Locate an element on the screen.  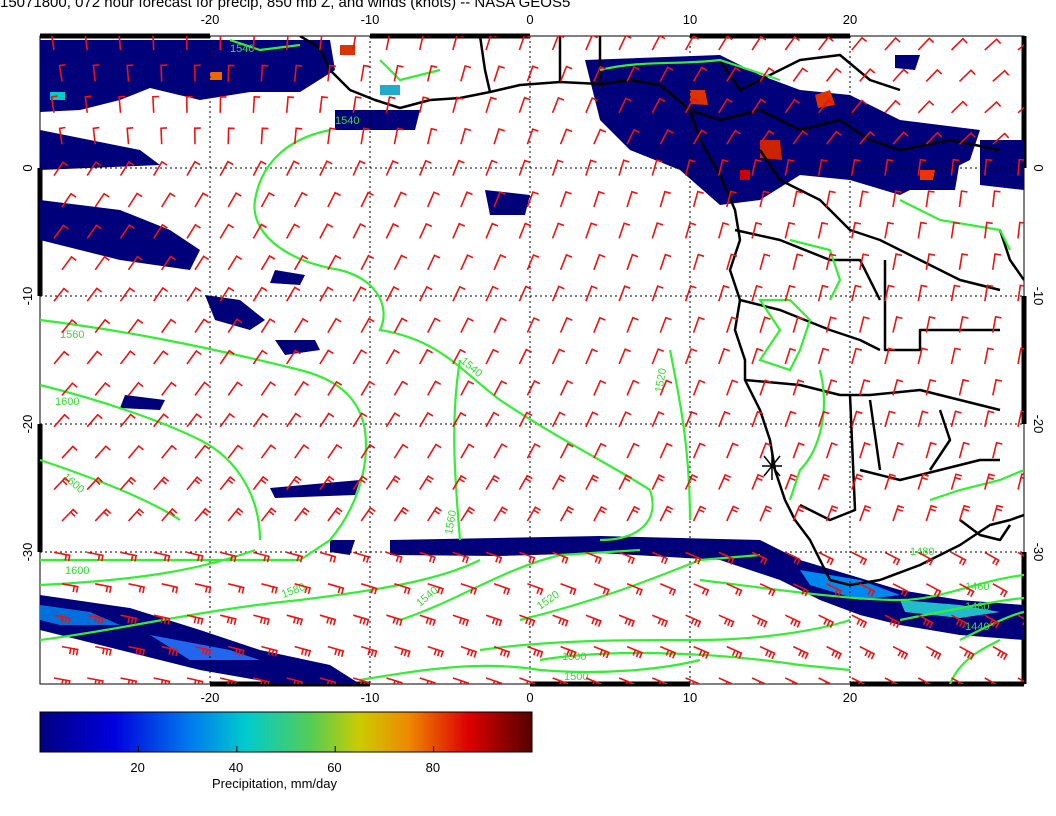
colorbar-title: Precipitation, mm/day is located at coordinates (274, 783).